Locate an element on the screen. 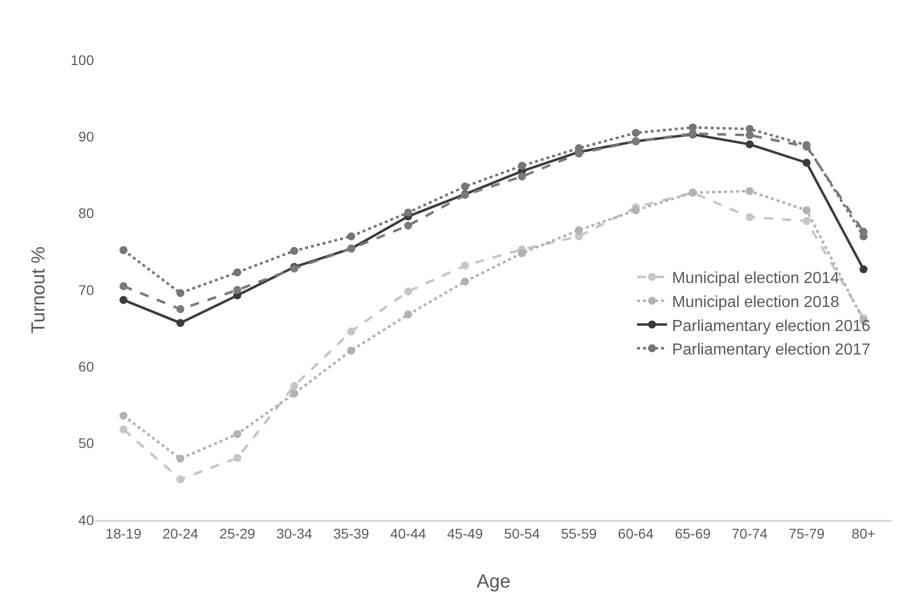  x-tick-label: 18-19 is located at coordinates (124, 534).